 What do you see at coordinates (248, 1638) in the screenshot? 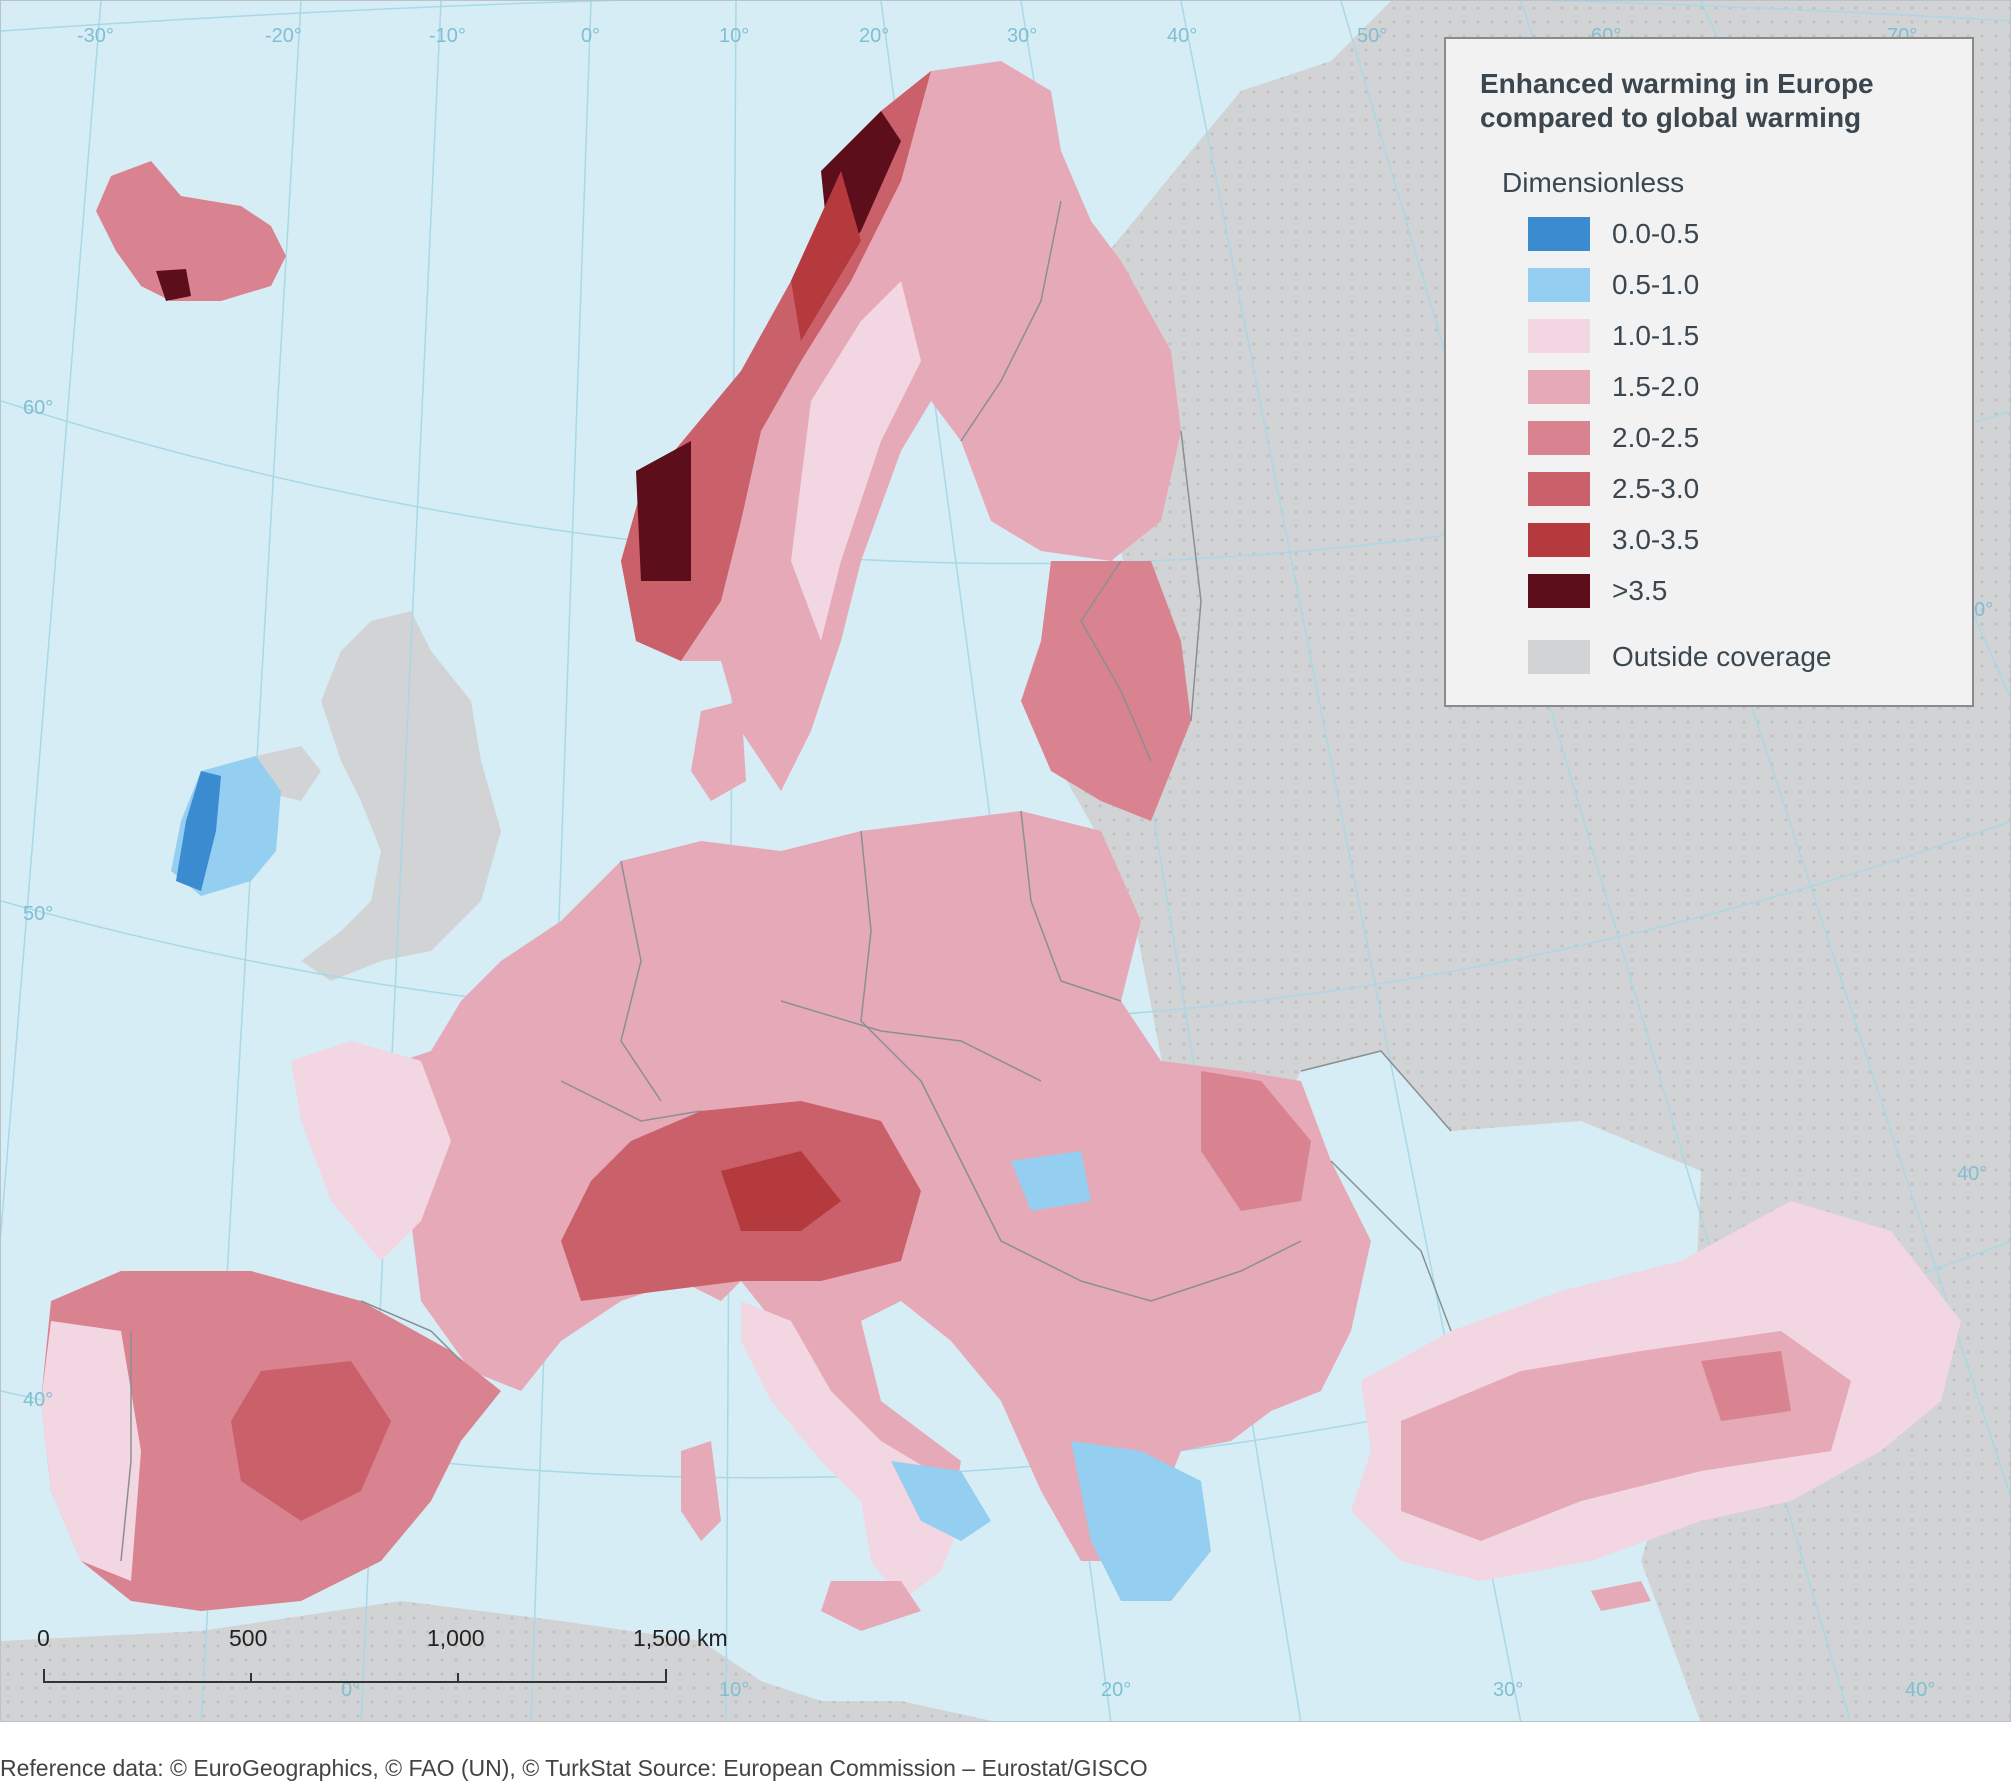
I see `scale-label: 500` at bounding box center [248, 1638].